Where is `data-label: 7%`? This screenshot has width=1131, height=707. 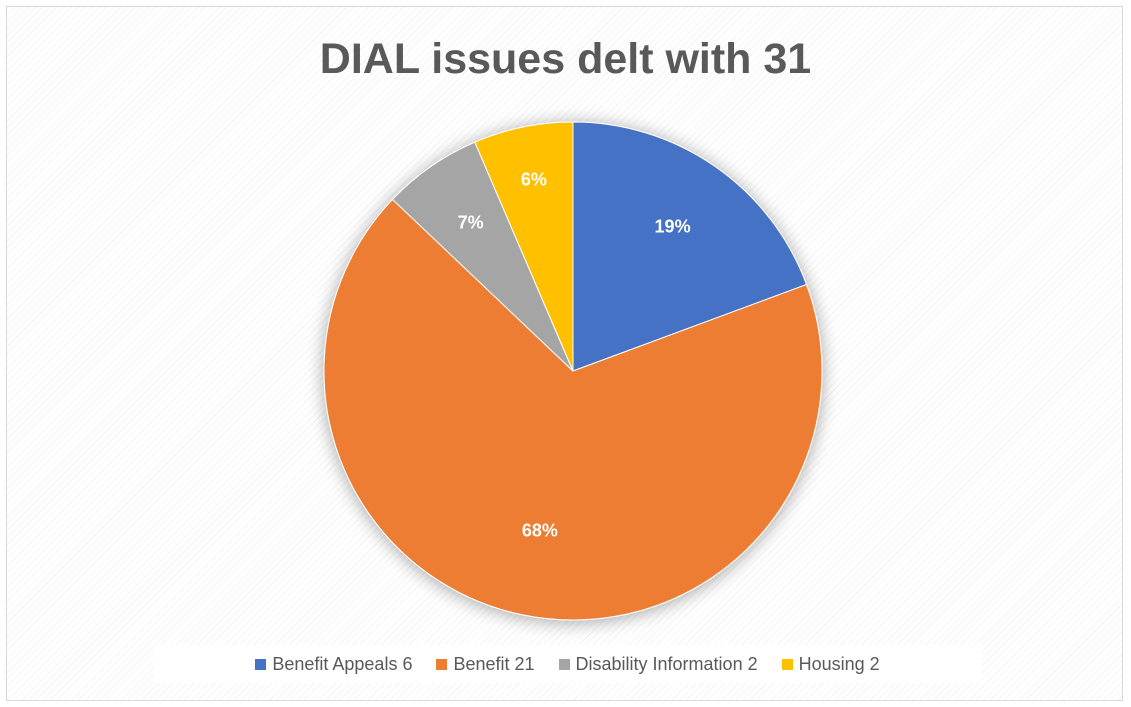
data-label: 7% is located at coordinates (471, 223).